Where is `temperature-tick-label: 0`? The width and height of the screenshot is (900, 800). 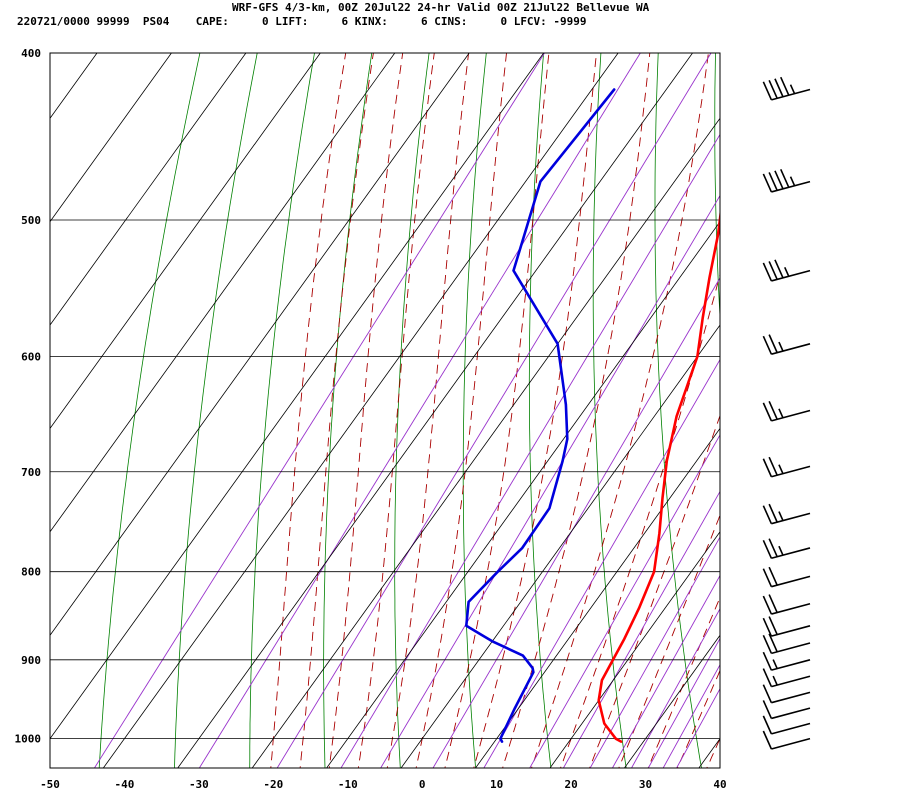 temperature-tick-label: 0 is located at coordinates (422, 784).